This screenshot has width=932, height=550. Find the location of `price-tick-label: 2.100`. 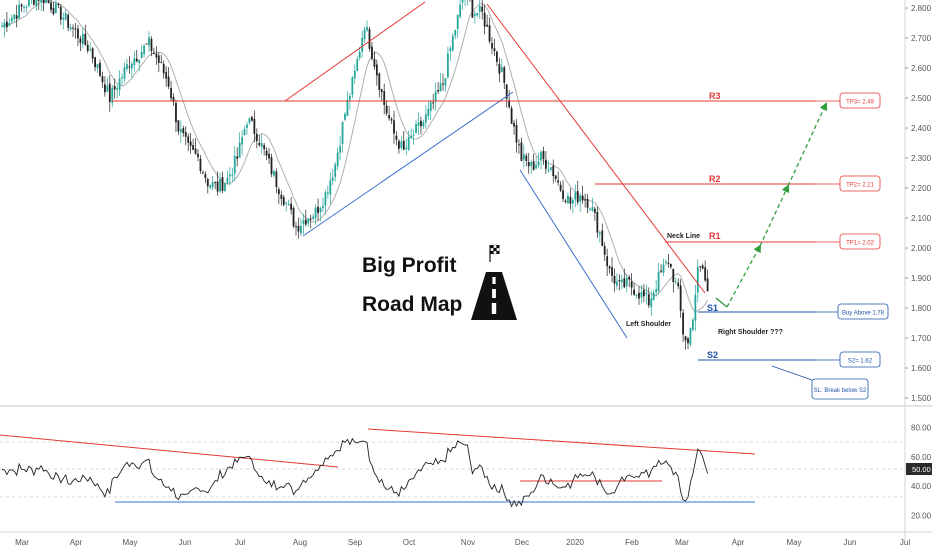

price-tick-label: 2.100 is located at coordinates (921, 218).